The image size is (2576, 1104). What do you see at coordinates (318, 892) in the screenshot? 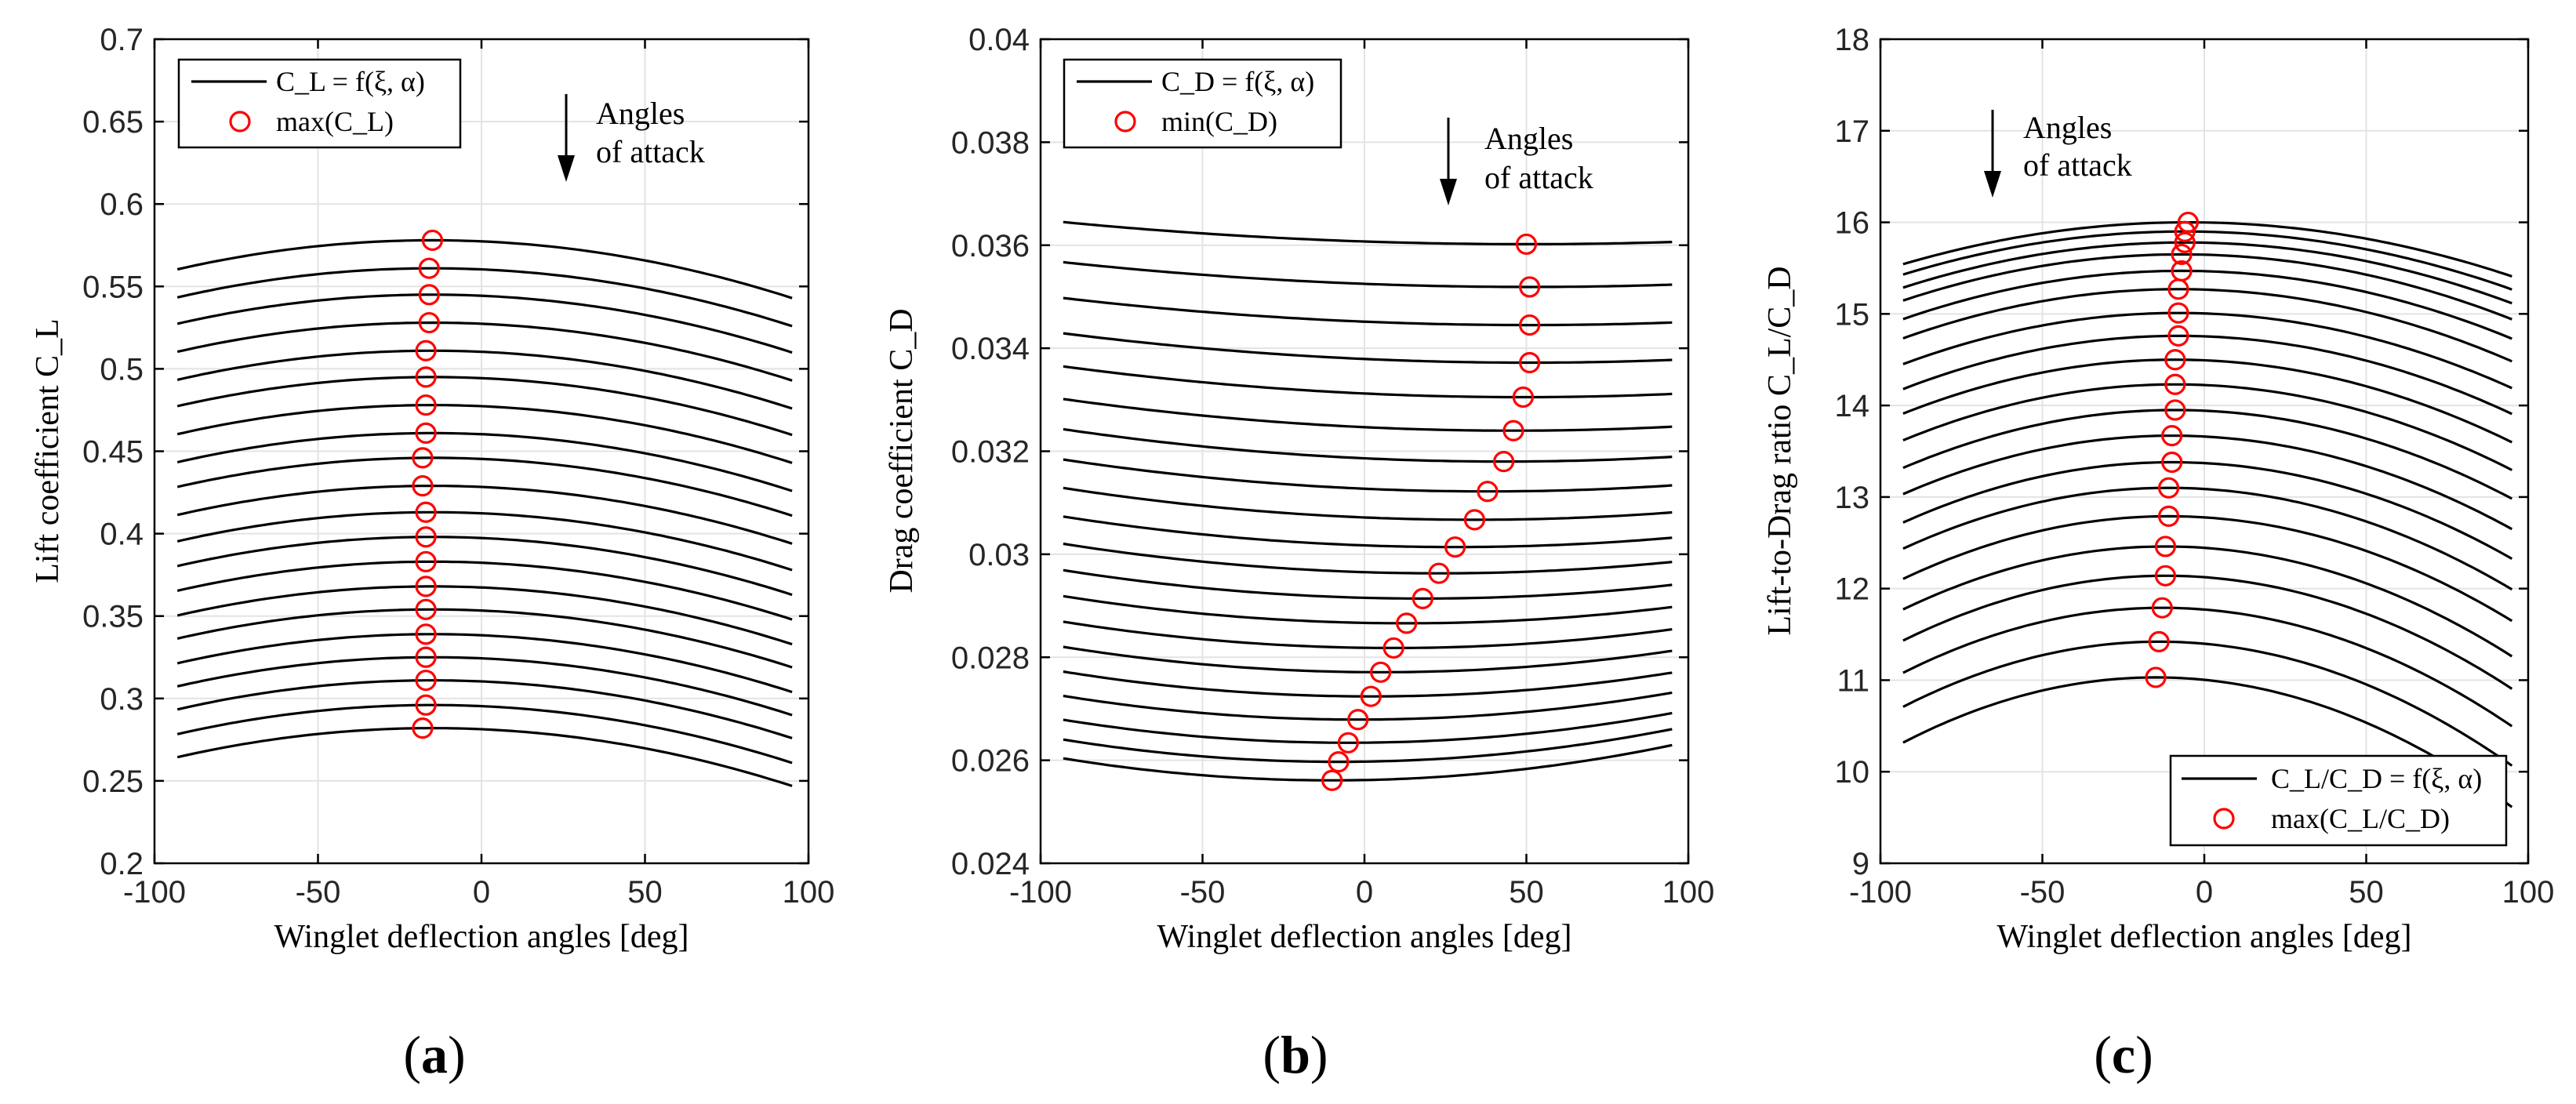
I see `panel-a-xtick-label: -50` at bounding box center [318, 892].